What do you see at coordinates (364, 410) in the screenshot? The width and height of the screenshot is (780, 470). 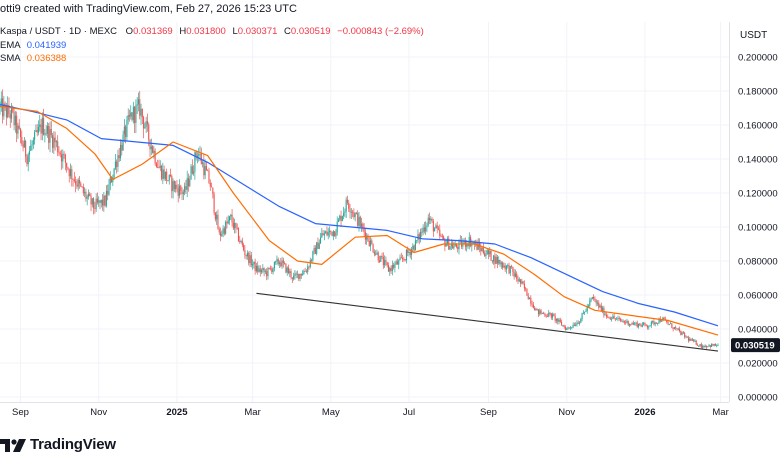 I see `time-axis: Sep Nov 2025 Mar May Jul Sep Nov 2026 Mar` at bounding box center [364, 410].